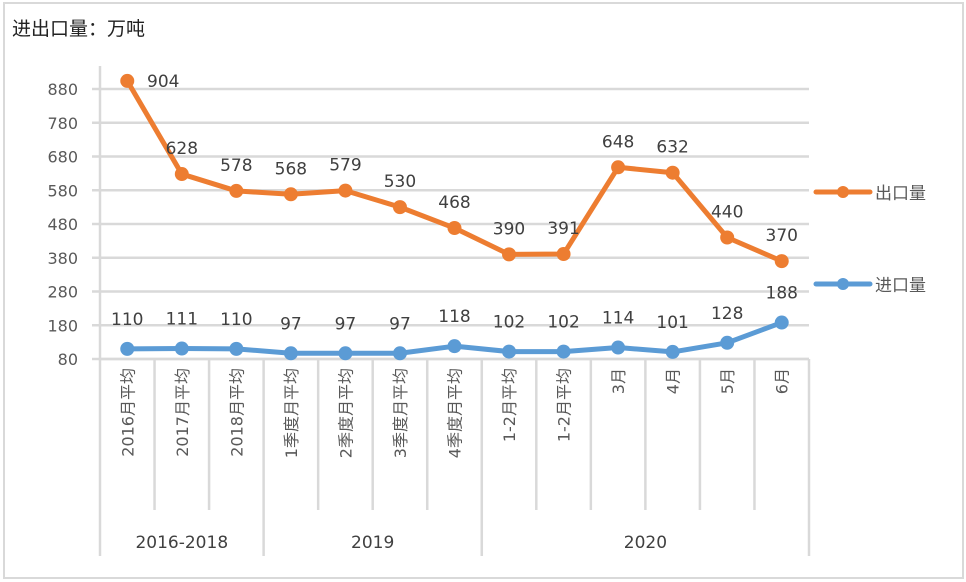 This screenshot has height=582, width=966. Describe the element at coordinates (900, 194) in the screenshot. I see `legend-label: 出口量` at that location.